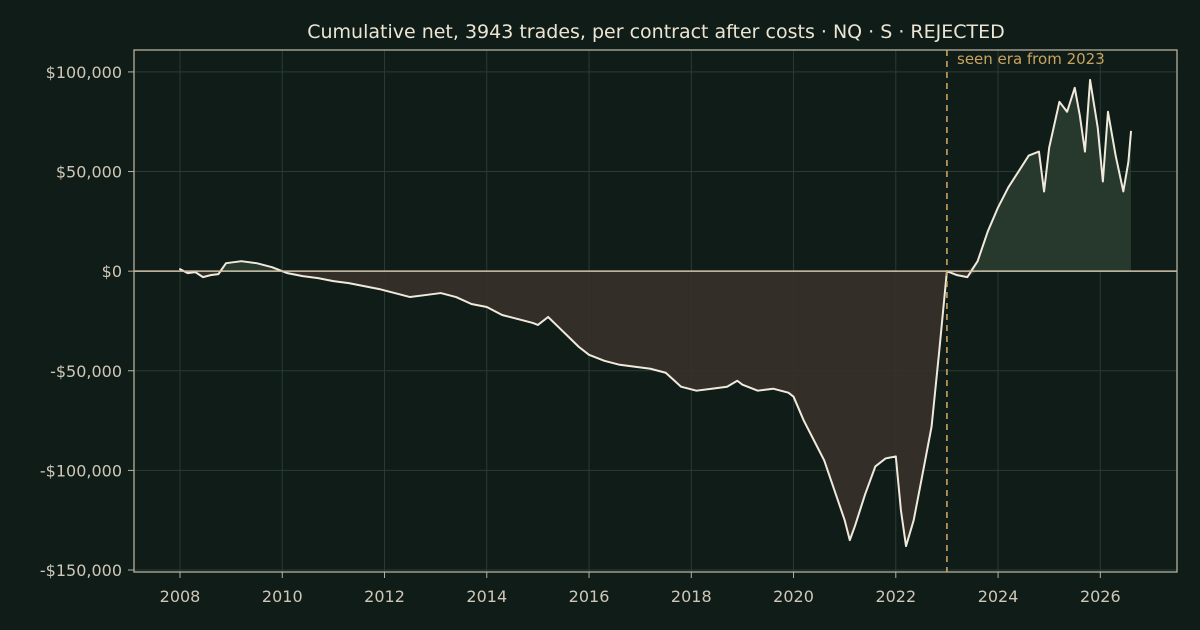  I want to click on y-tick-label: $0, so click(112, 271).